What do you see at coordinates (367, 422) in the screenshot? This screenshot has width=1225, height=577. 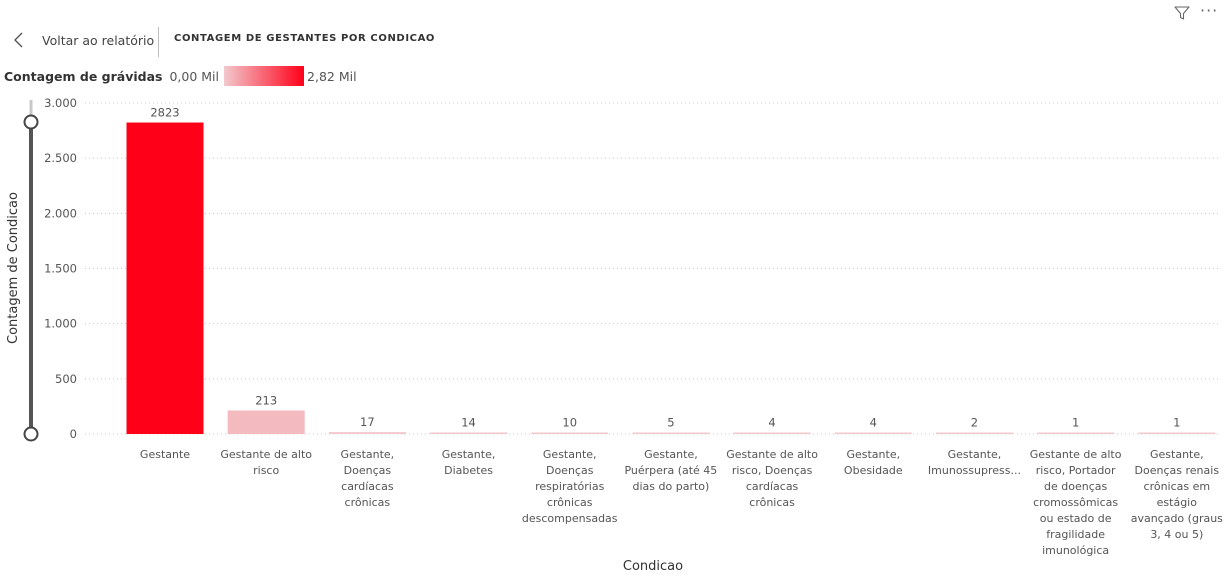 I see `data-label: 17` at bounding box center [367, 422].